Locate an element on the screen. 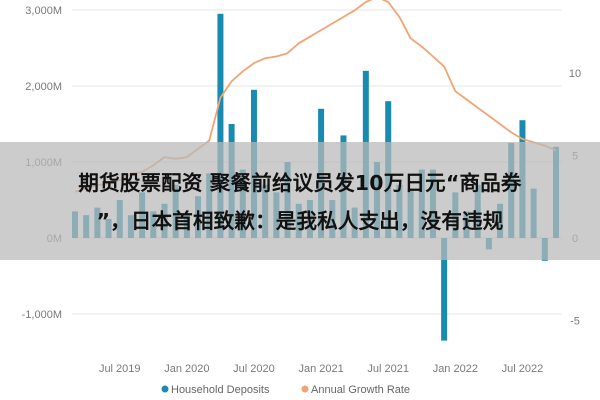 This screenshot has width=600, height=400. legend-label: Household Deposits is located at coordinates (220, 390).